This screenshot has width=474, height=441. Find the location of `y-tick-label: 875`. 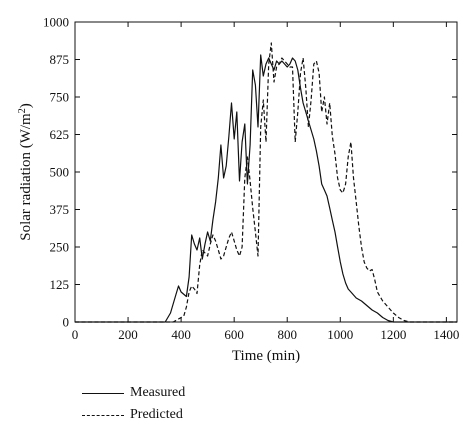

y-tick-label: 875 is located at coordinates (60, 59).